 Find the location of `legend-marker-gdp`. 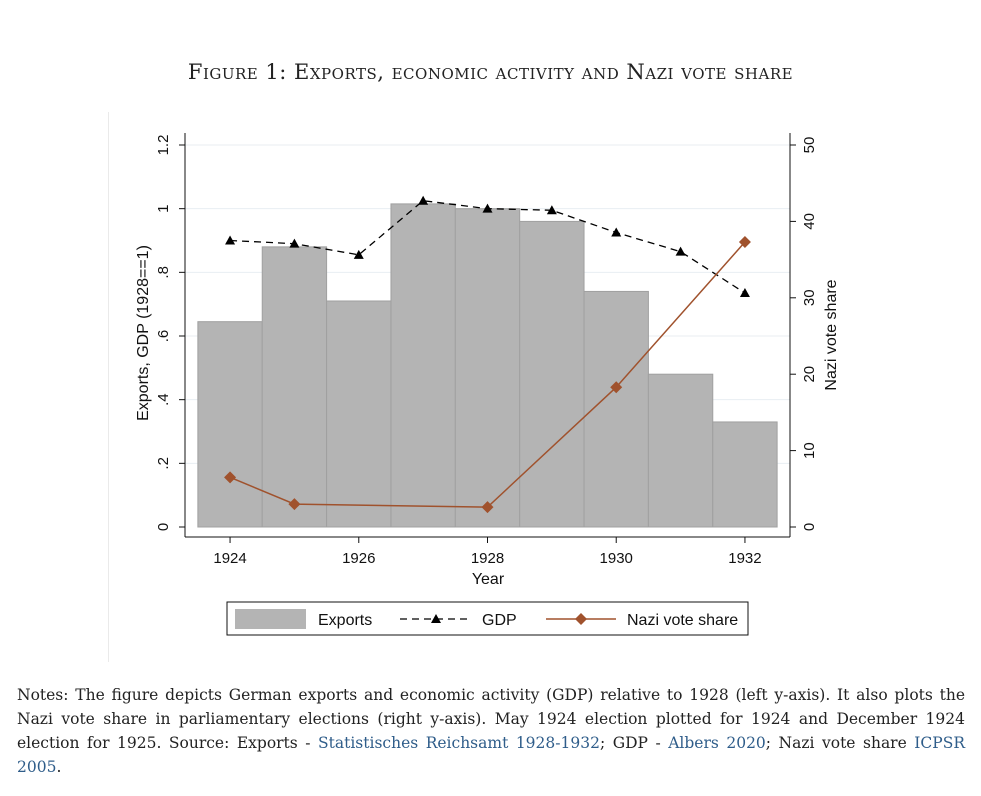

legend-marker-gdp is located at coordinates (436, 618).